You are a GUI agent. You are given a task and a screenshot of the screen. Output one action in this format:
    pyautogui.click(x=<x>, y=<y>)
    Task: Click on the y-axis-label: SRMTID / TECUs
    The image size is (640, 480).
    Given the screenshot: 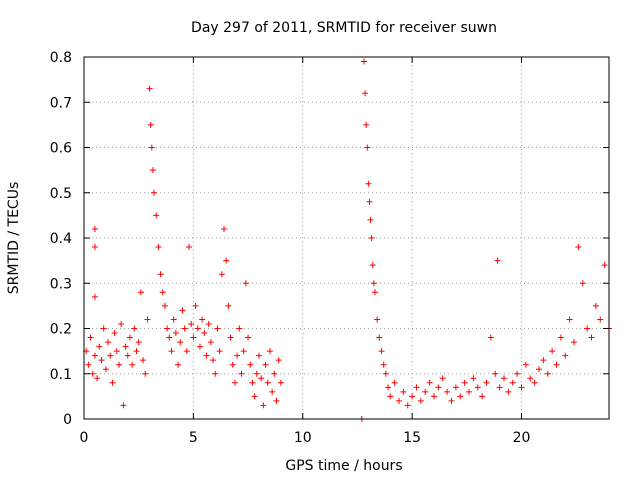 What is the action you would take?
    pyautogui.click(x=14, y=238)
    